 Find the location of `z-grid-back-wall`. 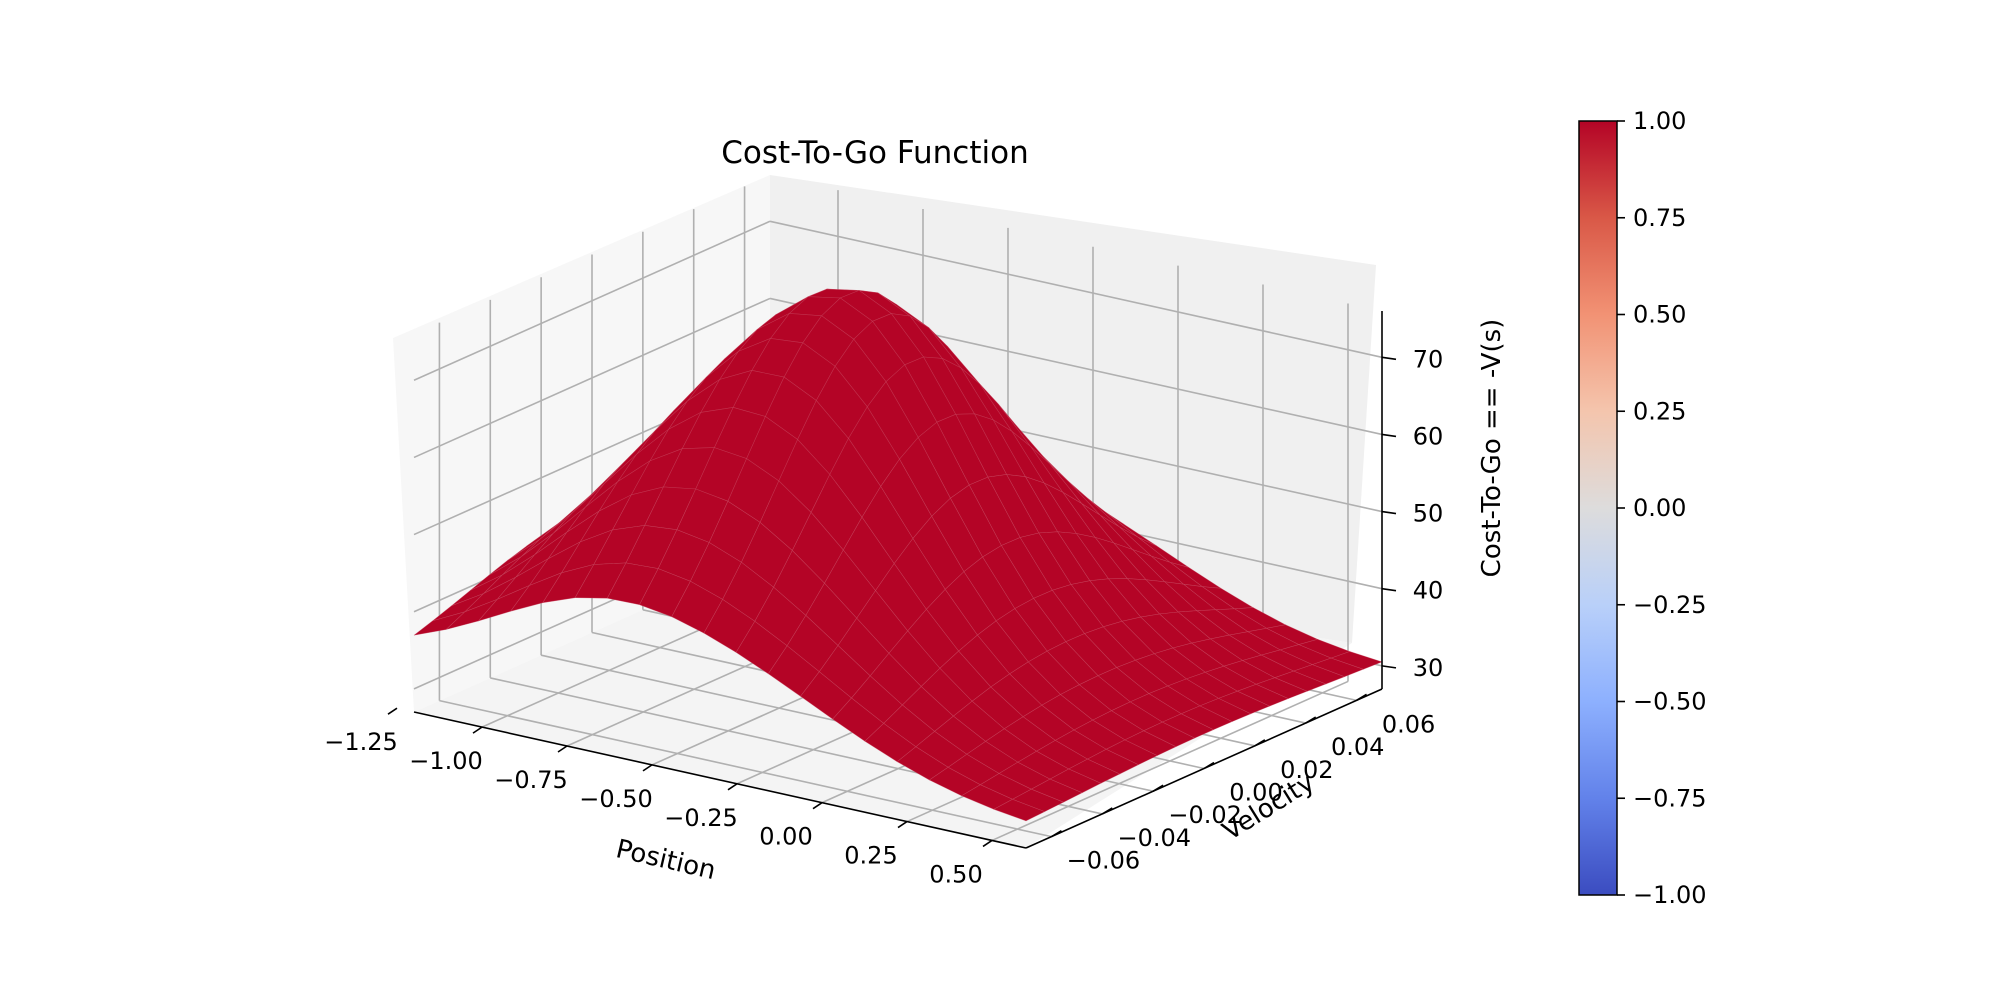

z-grid-back-wall is located at coordinates (1076, 289).